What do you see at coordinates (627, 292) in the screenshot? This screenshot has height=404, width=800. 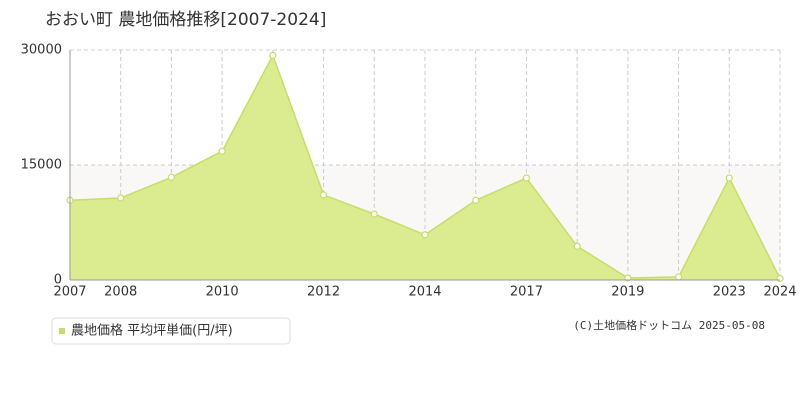 I see `x-tick-label: 2019` at bounding box center [627, 292].